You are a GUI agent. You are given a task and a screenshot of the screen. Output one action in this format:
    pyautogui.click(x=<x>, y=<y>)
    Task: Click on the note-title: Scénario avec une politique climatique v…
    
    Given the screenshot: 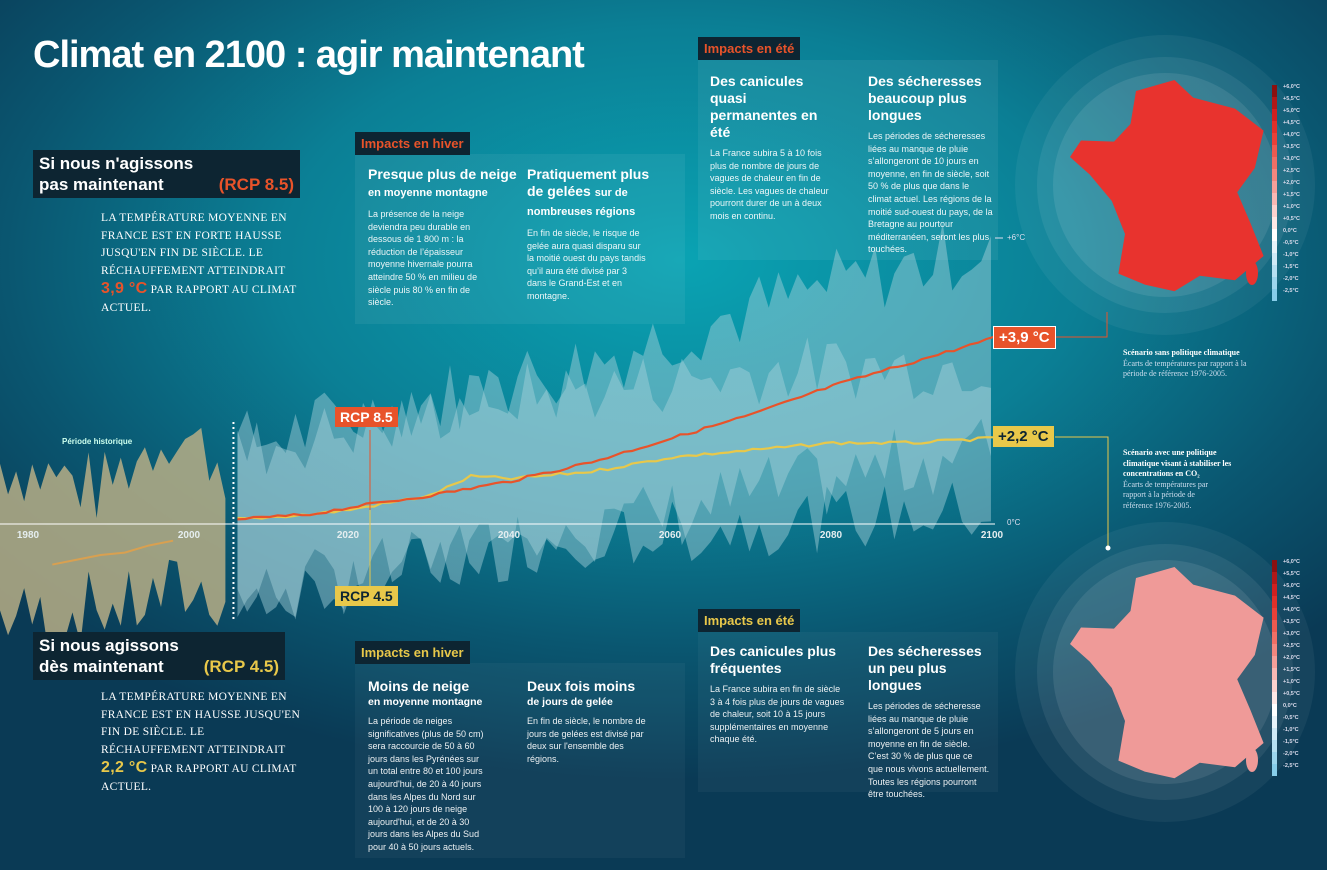 What is the action you would take?
    pyautogui.click(x=1177, y=463)
    